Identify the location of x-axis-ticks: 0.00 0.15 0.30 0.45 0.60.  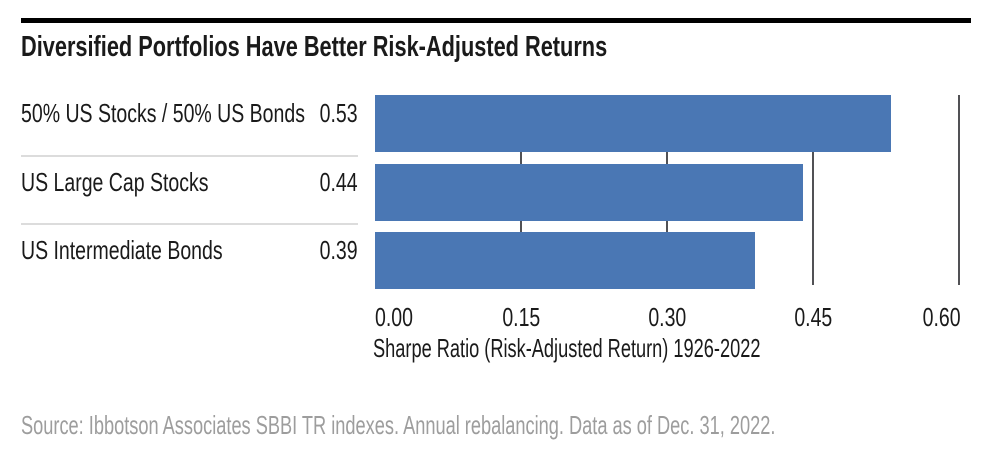
(668, 317).